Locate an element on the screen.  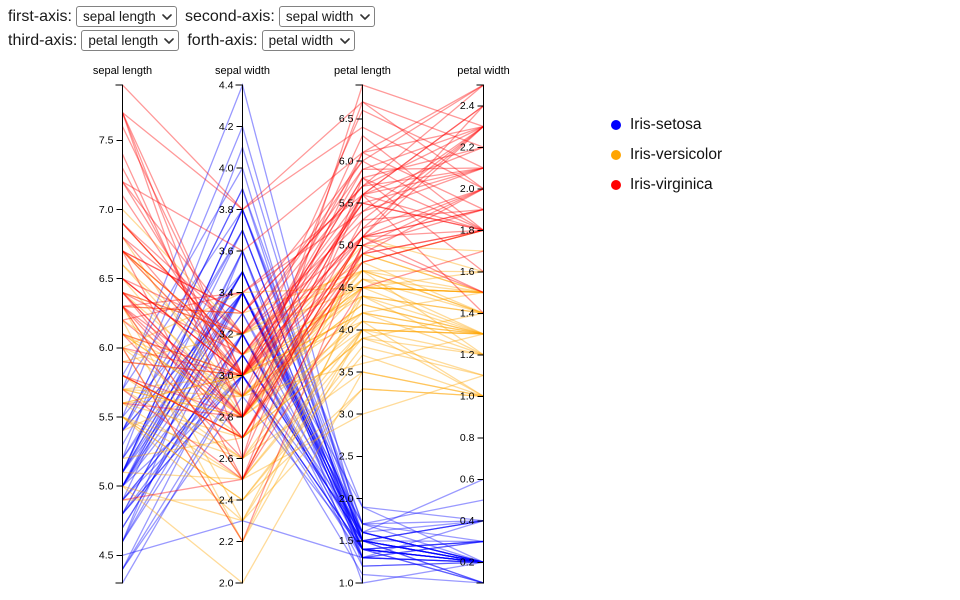
svg-text: 2.5 is located at coordinates (346, 457).